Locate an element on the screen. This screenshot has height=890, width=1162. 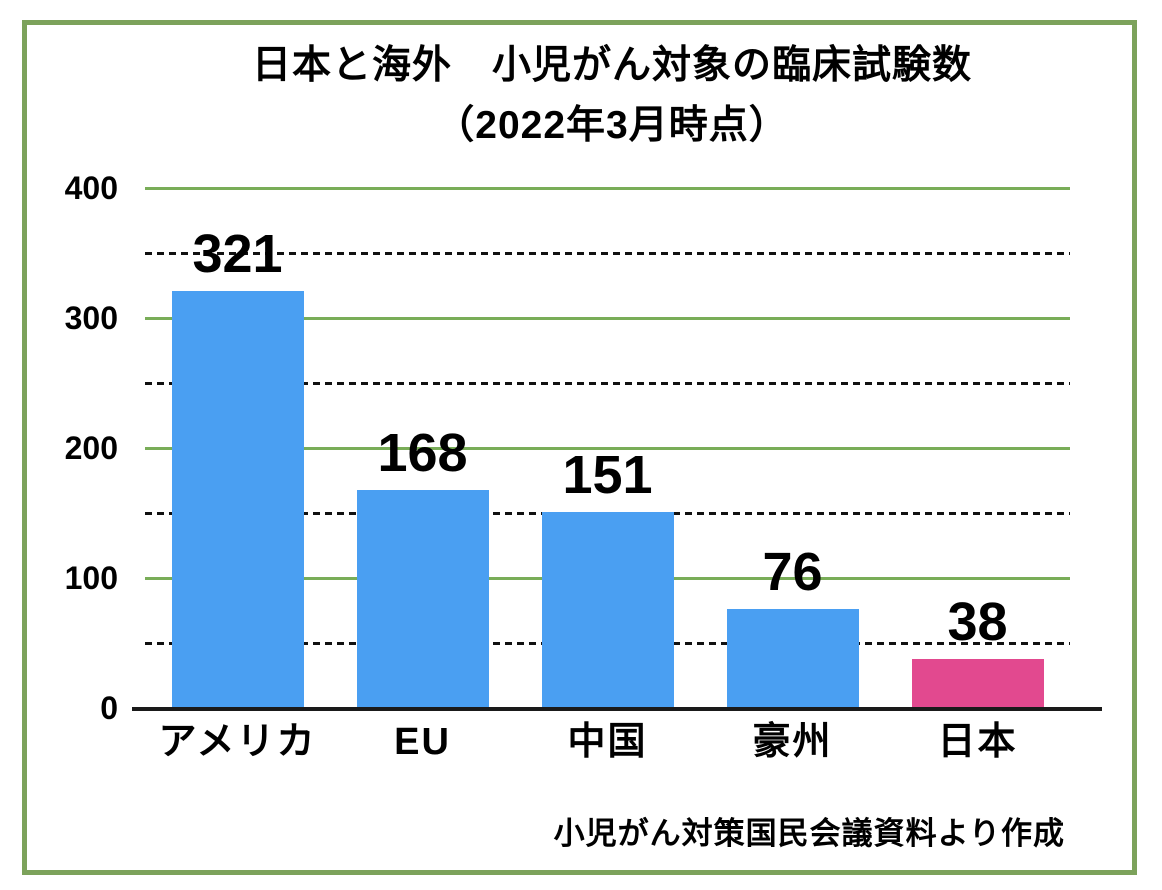
chart-title-block: 日本と海外 小児がん対象の臨床試験数 （2022年3月時点） is located at coordinates (612, 96).